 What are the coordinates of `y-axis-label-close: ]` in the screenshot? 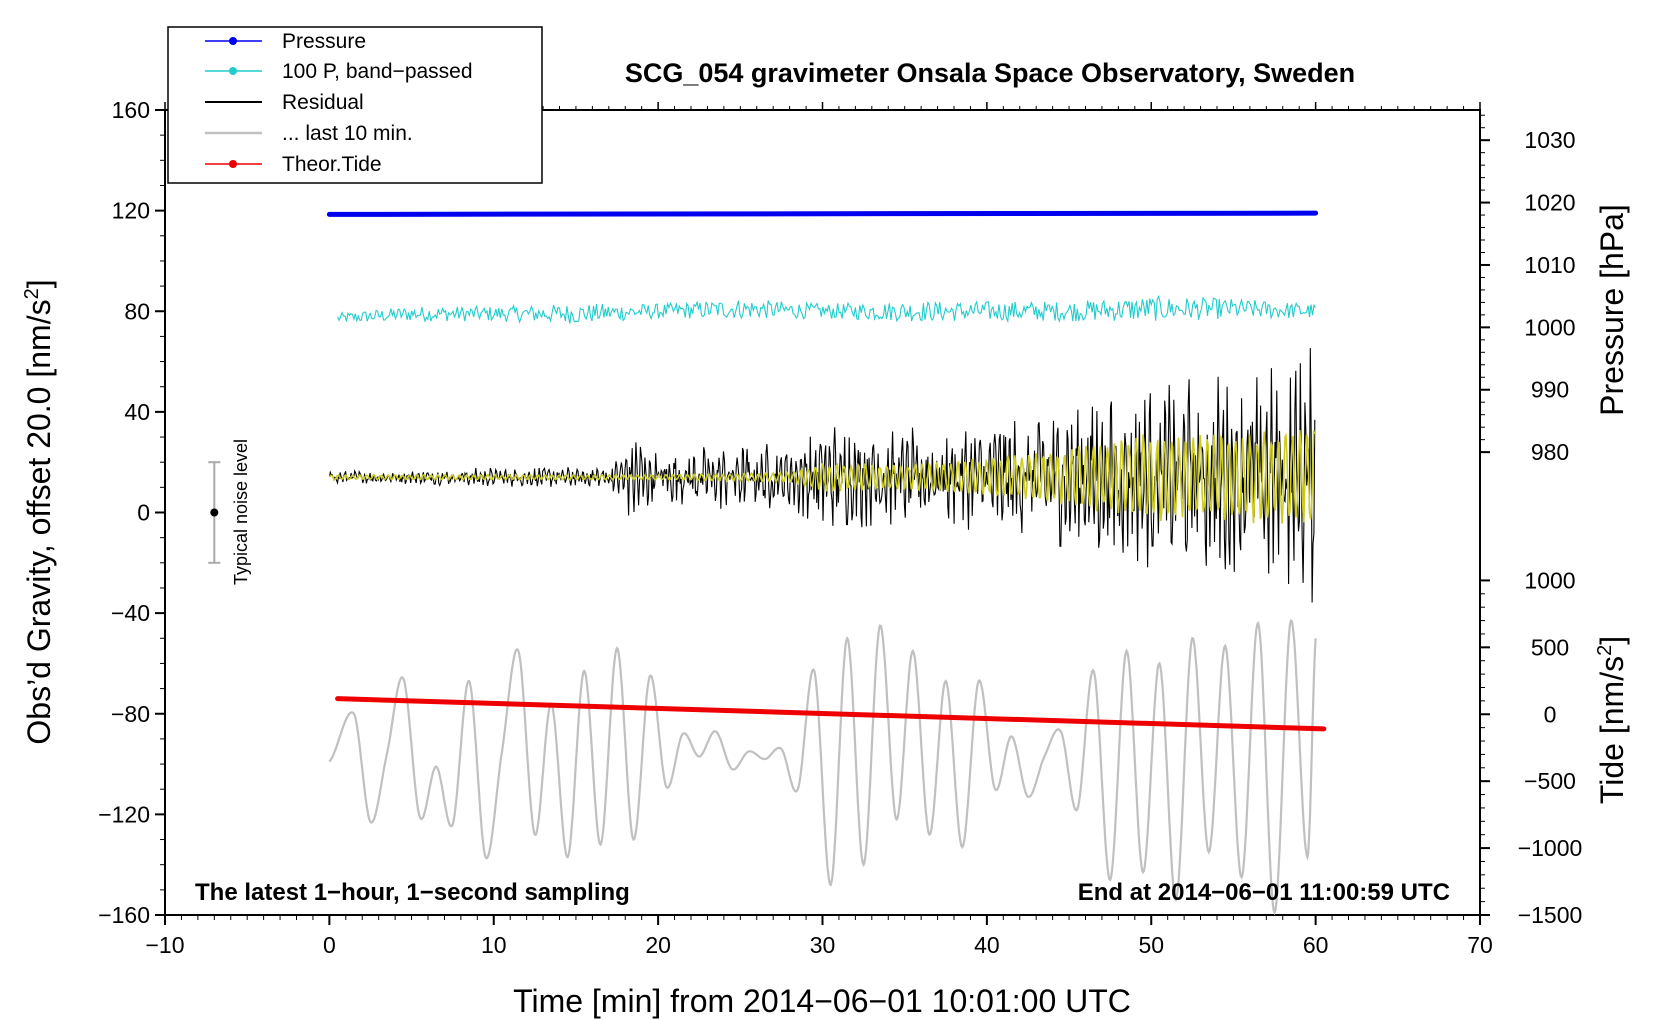 It's located at (39, 283).